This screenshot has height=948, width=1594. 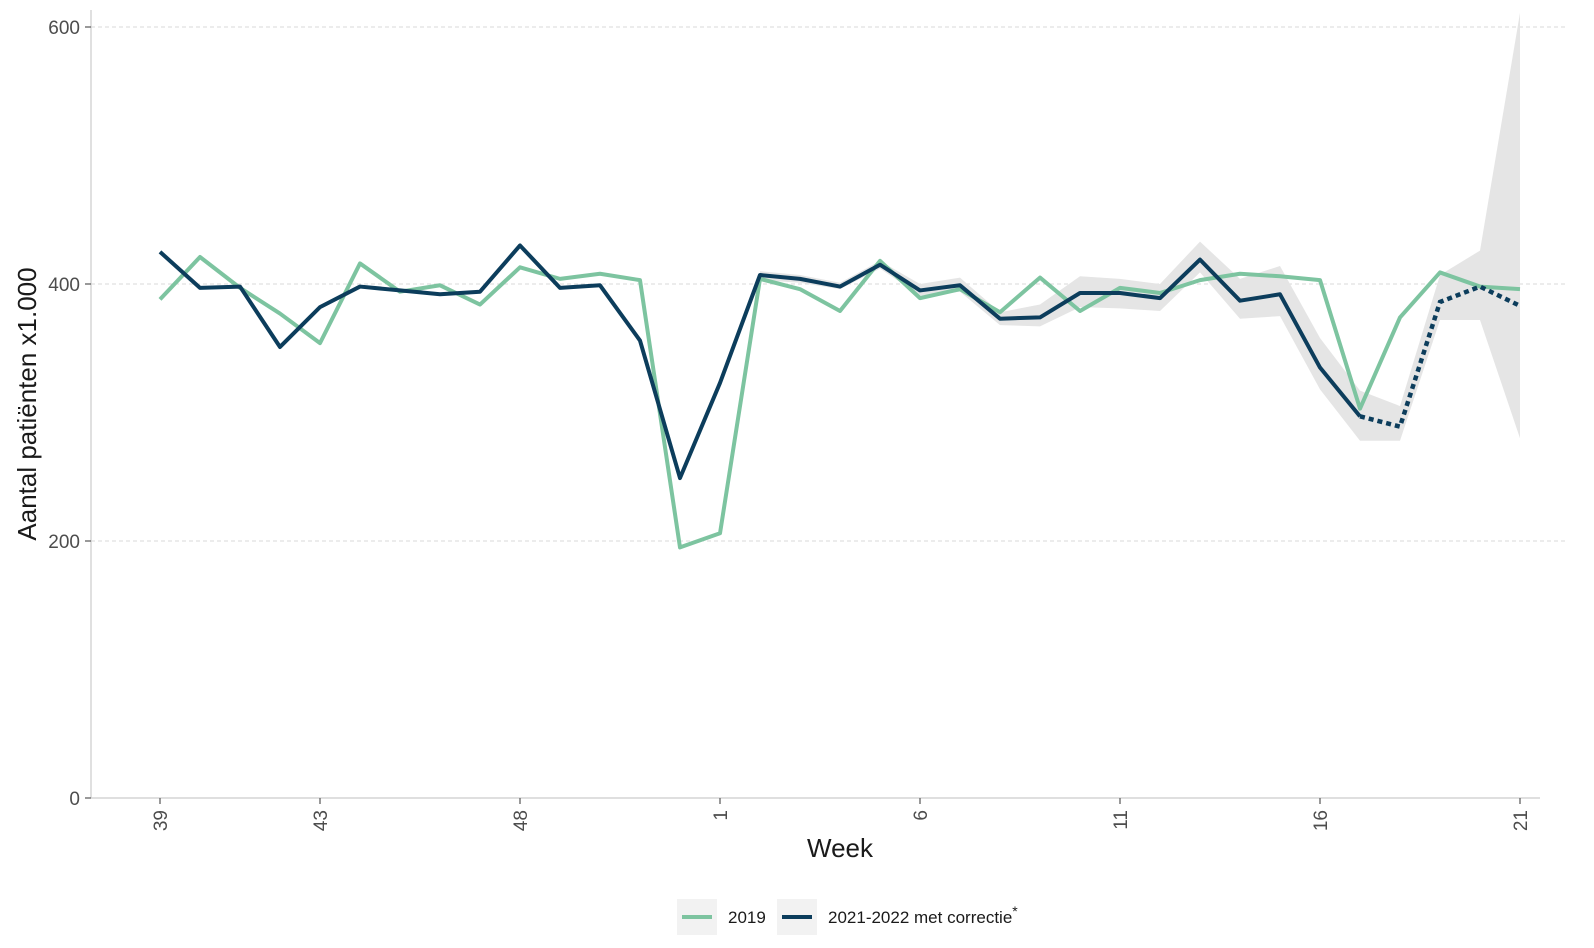 What do you see at coordinates (1121, 820) in the screenshot?
I see `x-tick-label: 11` at bounding box center [1121, 820].